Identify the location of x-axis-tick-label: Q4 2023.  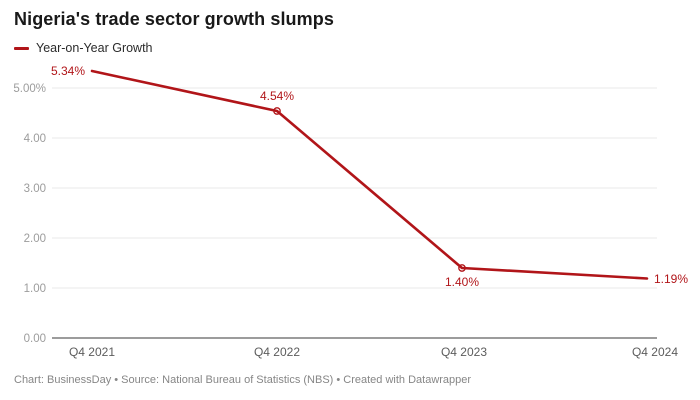
(464, 352).